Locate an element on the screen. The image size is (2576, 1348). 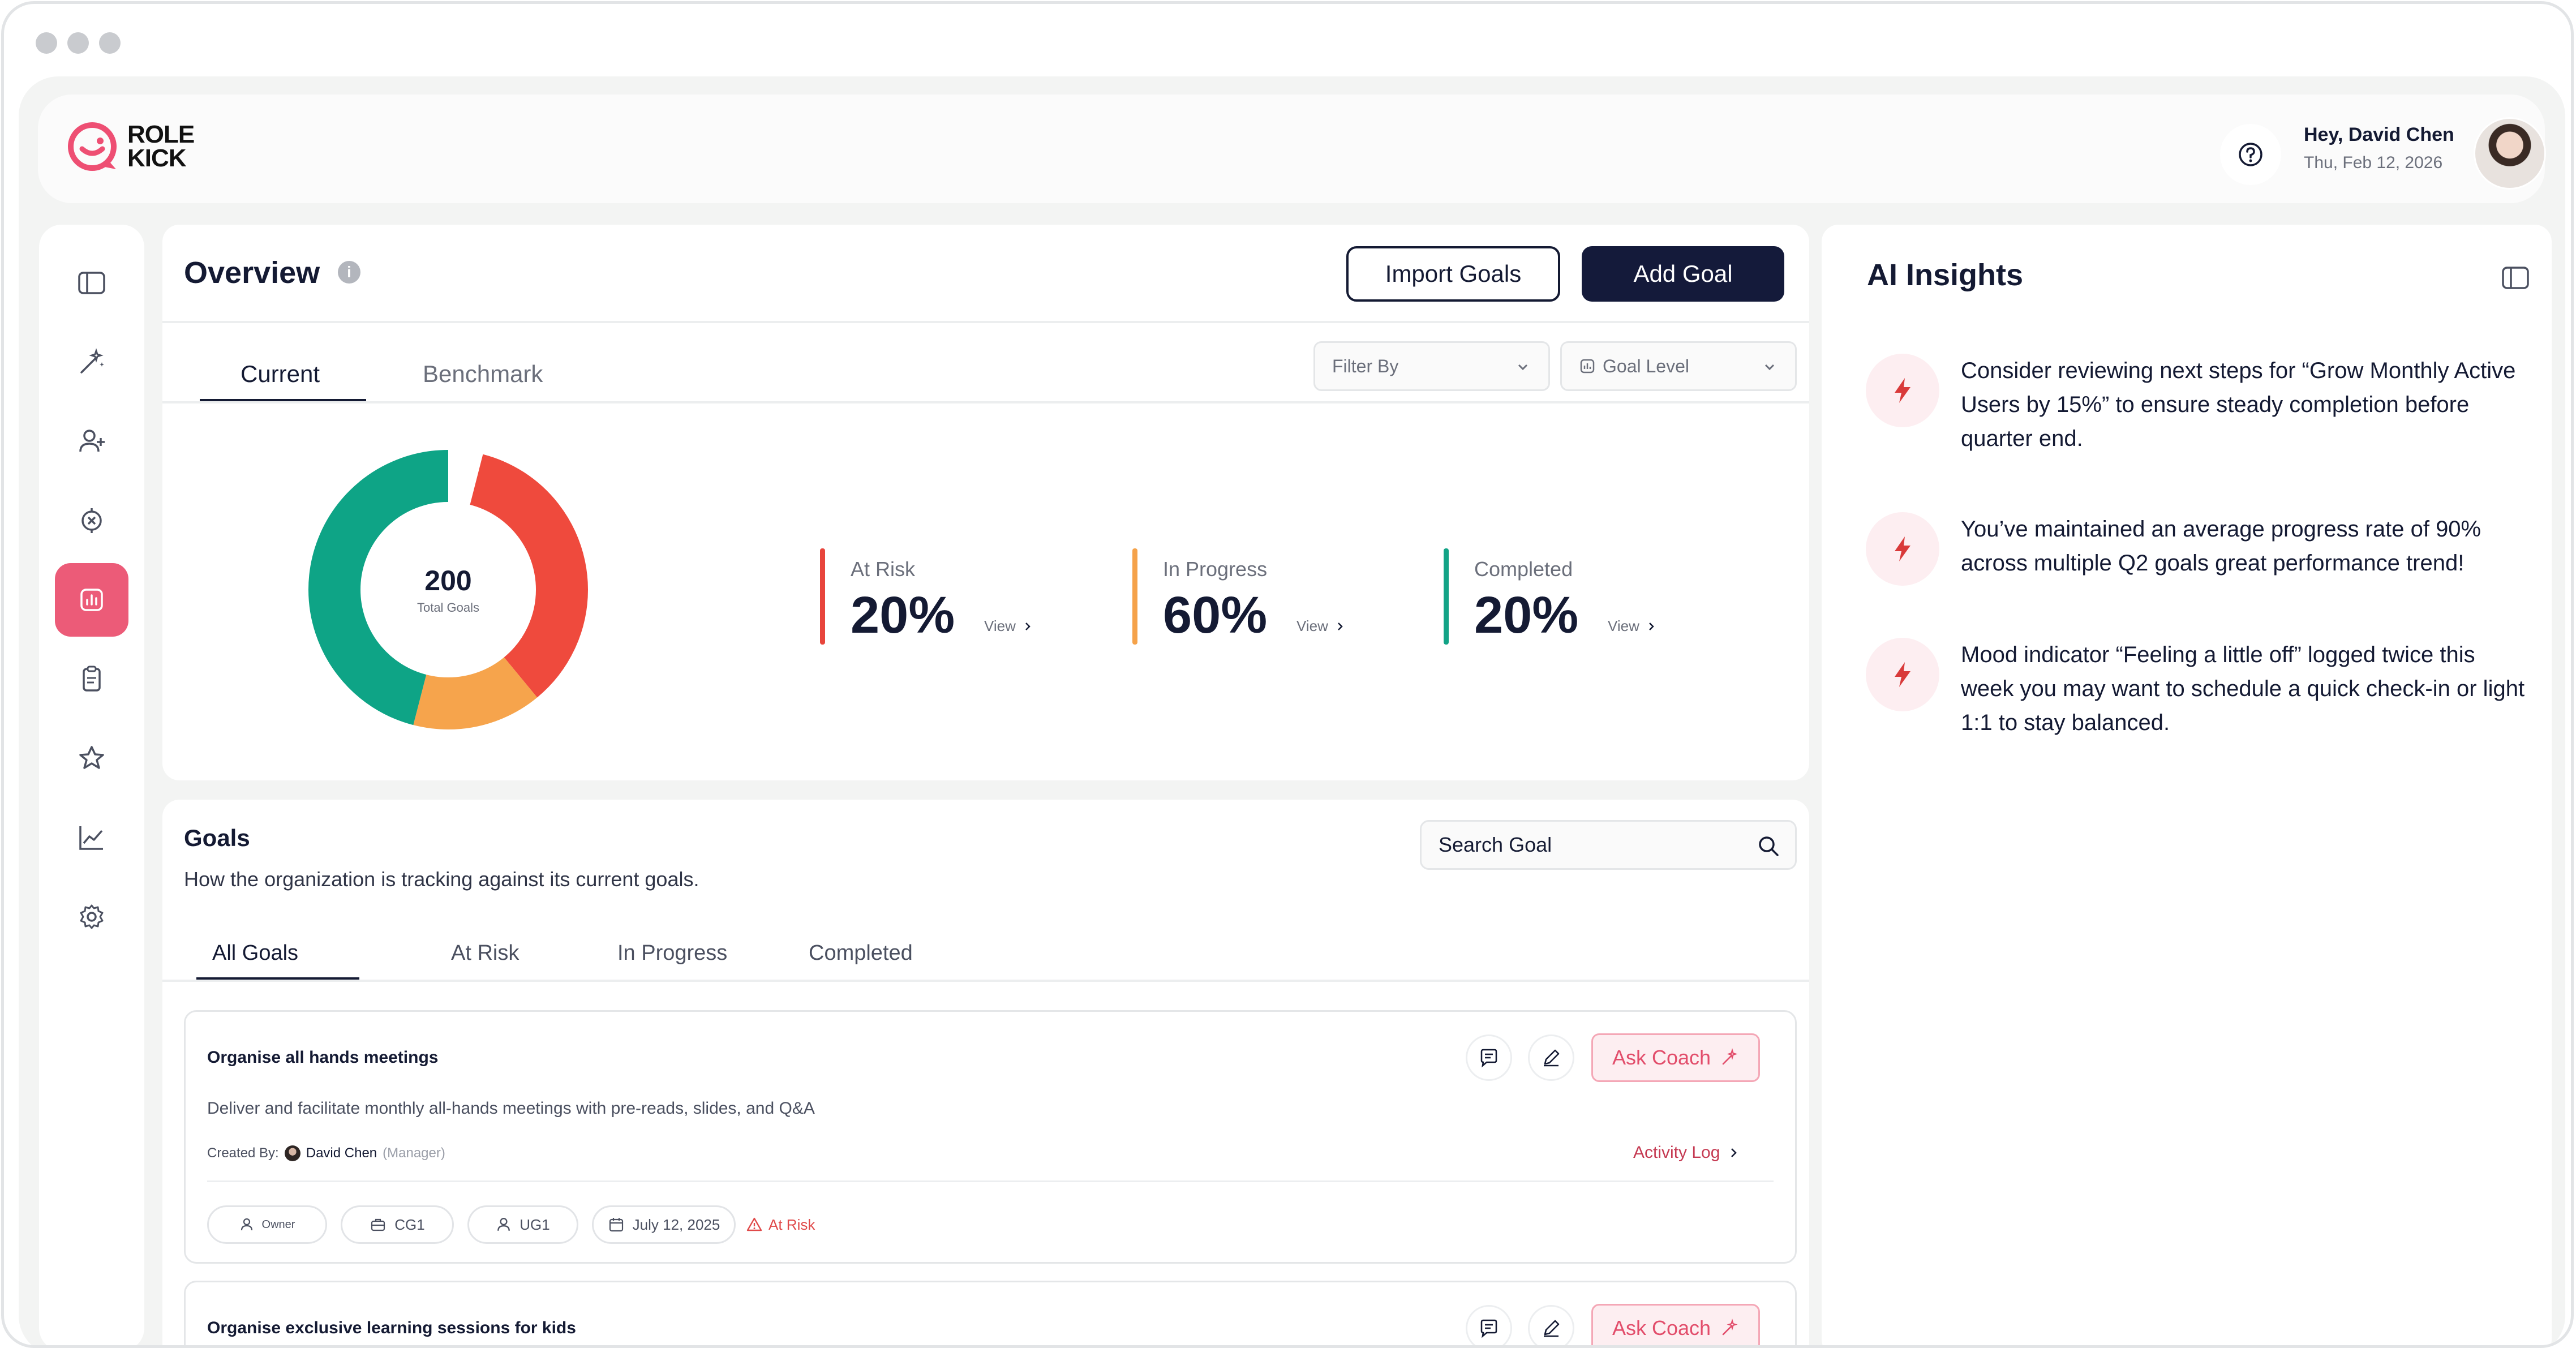
search-input: Search Goal is located at coordinates (1608, 845).